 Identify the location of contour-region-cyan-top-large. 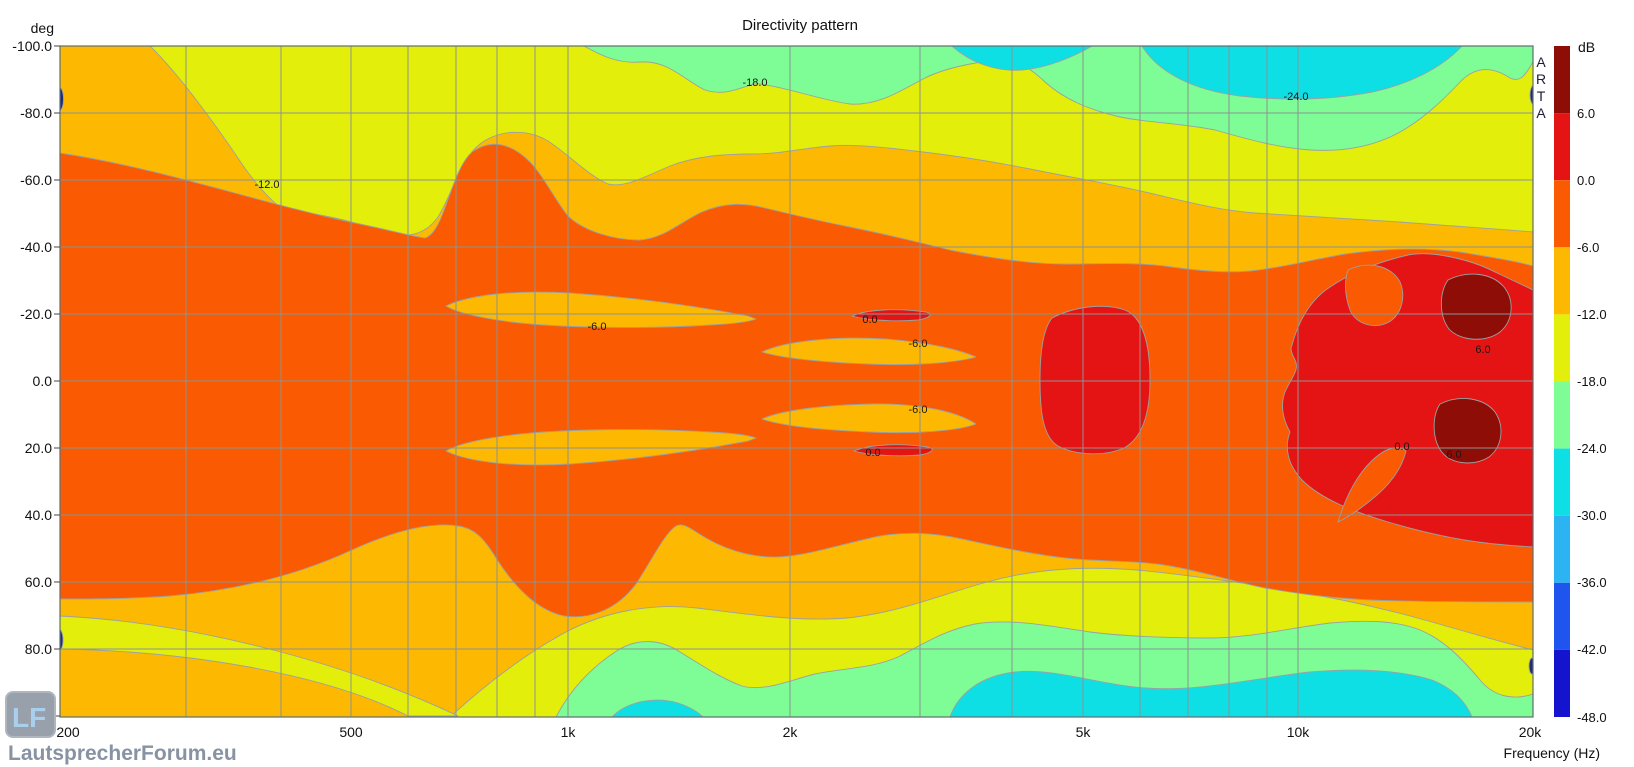
(1302, 73).